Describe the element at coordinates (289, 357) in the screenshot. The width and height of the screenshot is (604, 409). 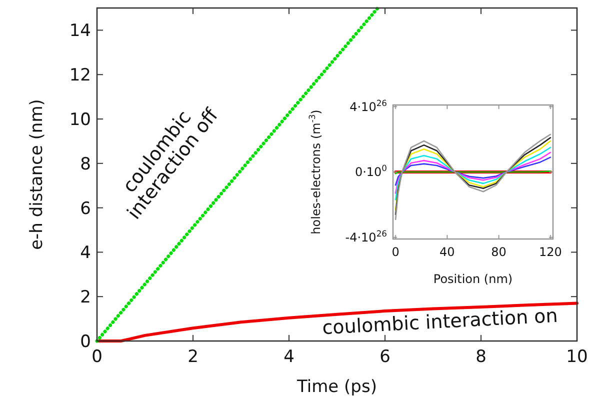
I see `x-tick-label: 4` at that location.